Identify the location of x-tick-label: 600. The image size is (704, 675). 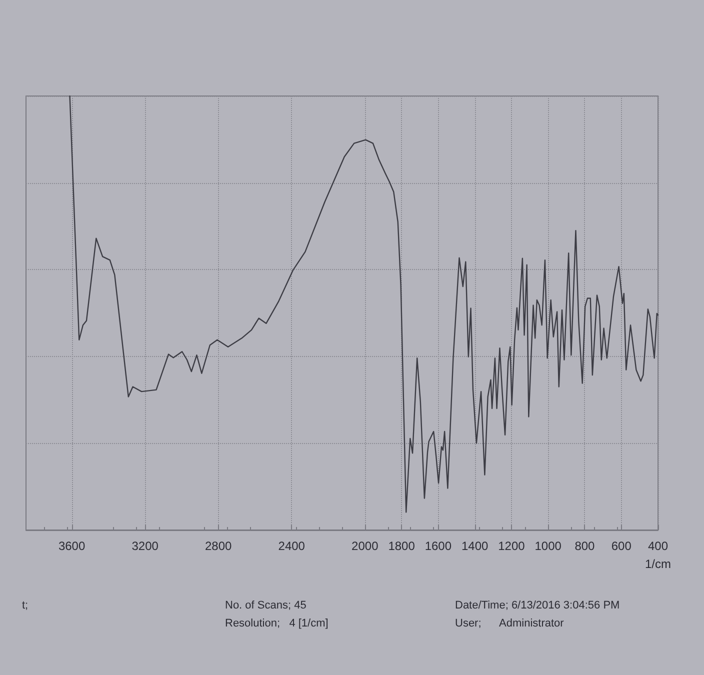
(621, 546).